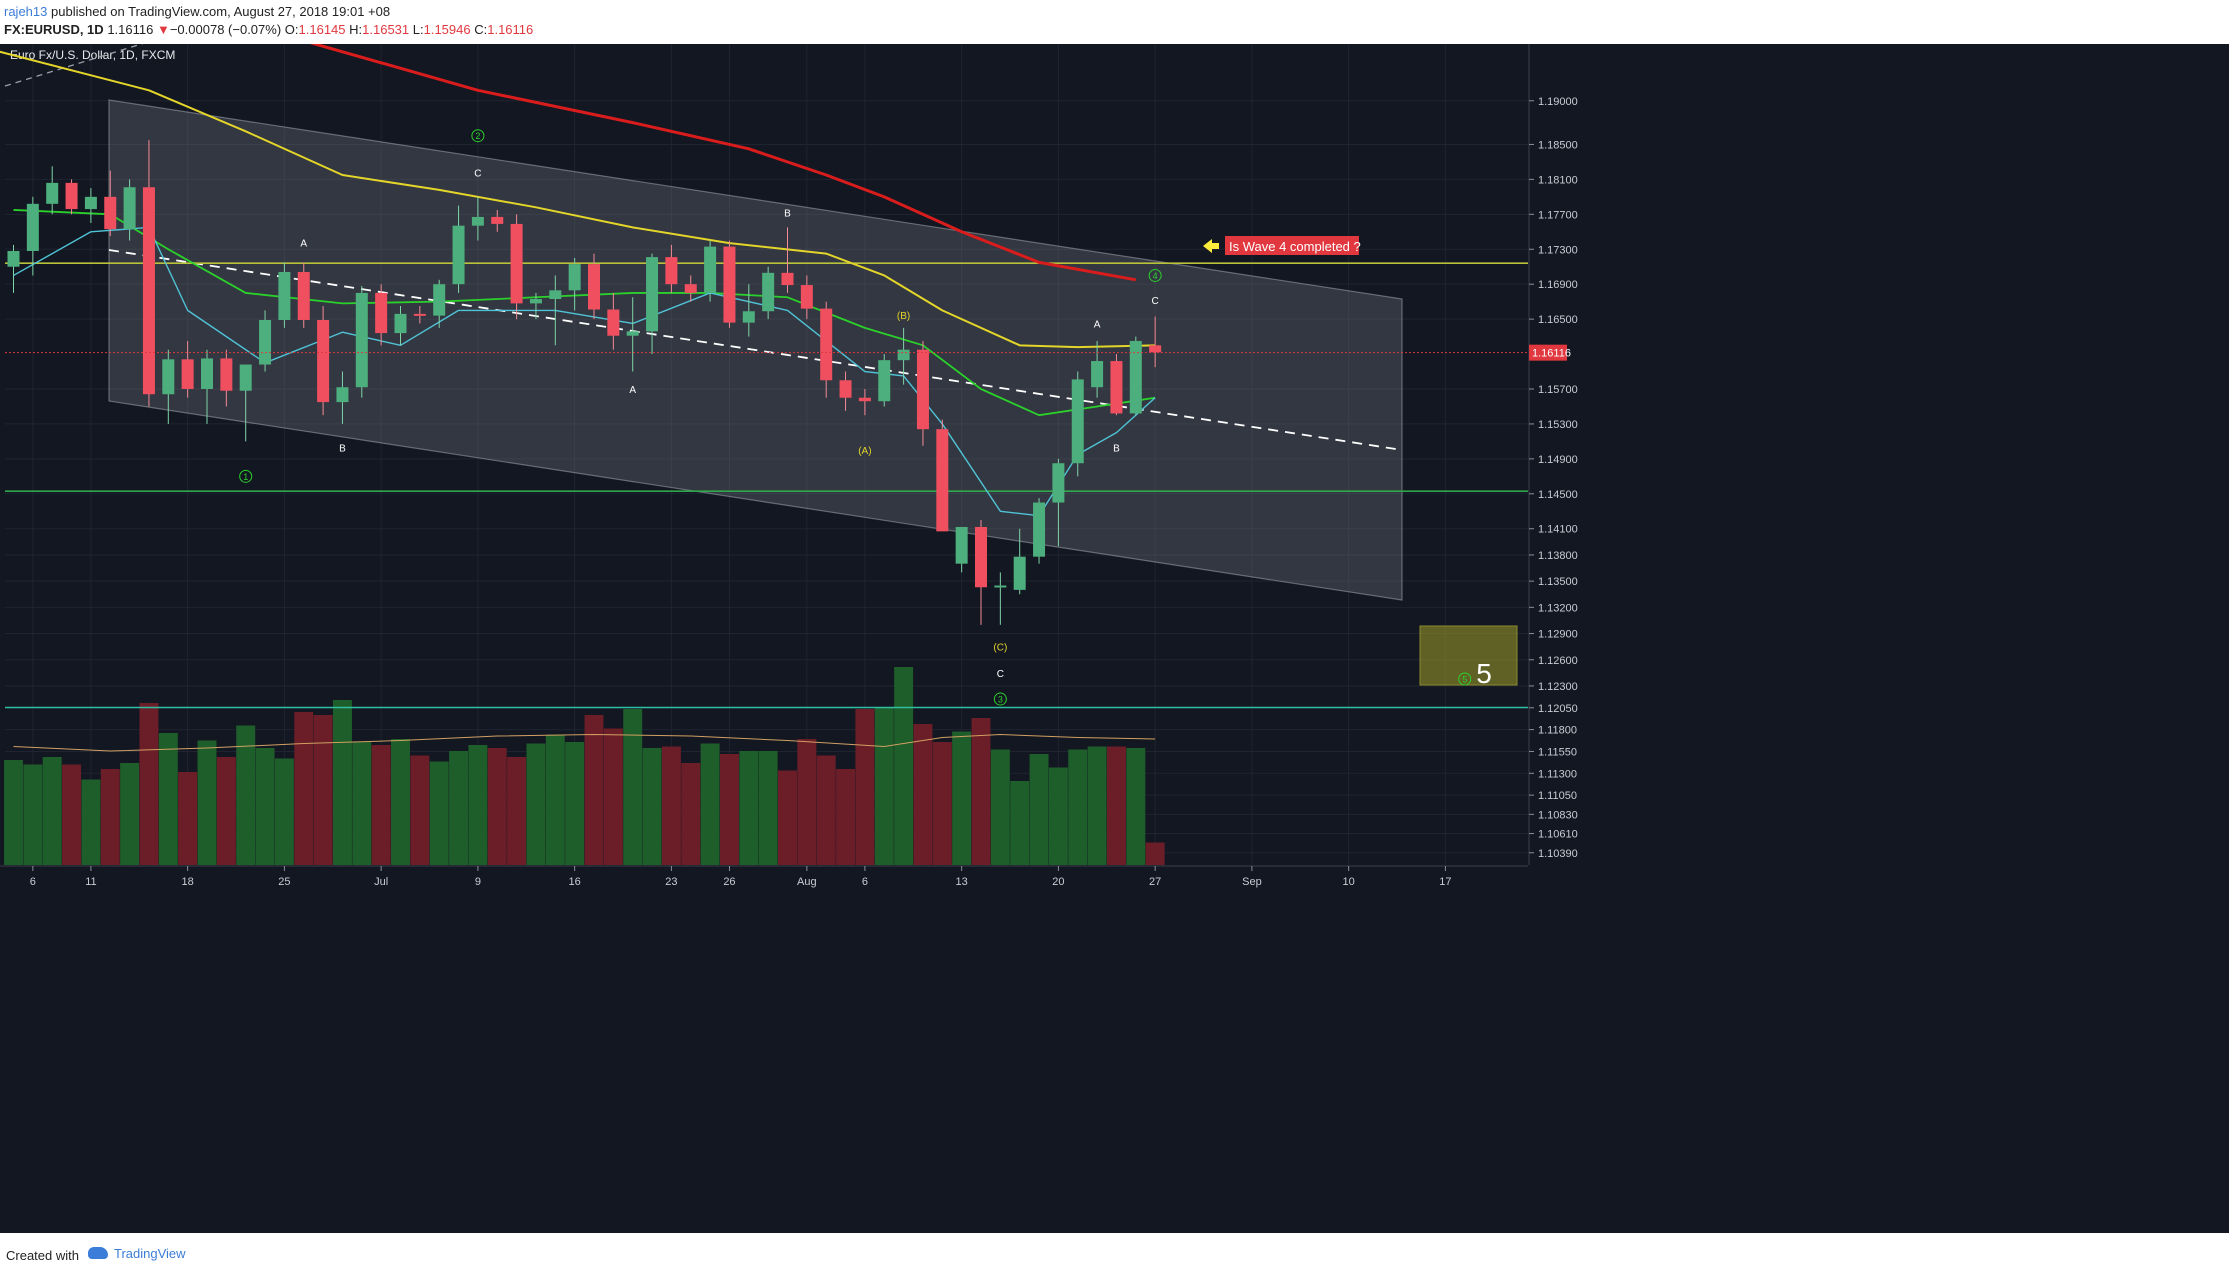 The width and height of the screenshot is (2229, 1273). What do you see at coordinates (1558, 180) in the screenshot?
I see `y-tick-label: 1.18100` at bounding box center [1558, 180].